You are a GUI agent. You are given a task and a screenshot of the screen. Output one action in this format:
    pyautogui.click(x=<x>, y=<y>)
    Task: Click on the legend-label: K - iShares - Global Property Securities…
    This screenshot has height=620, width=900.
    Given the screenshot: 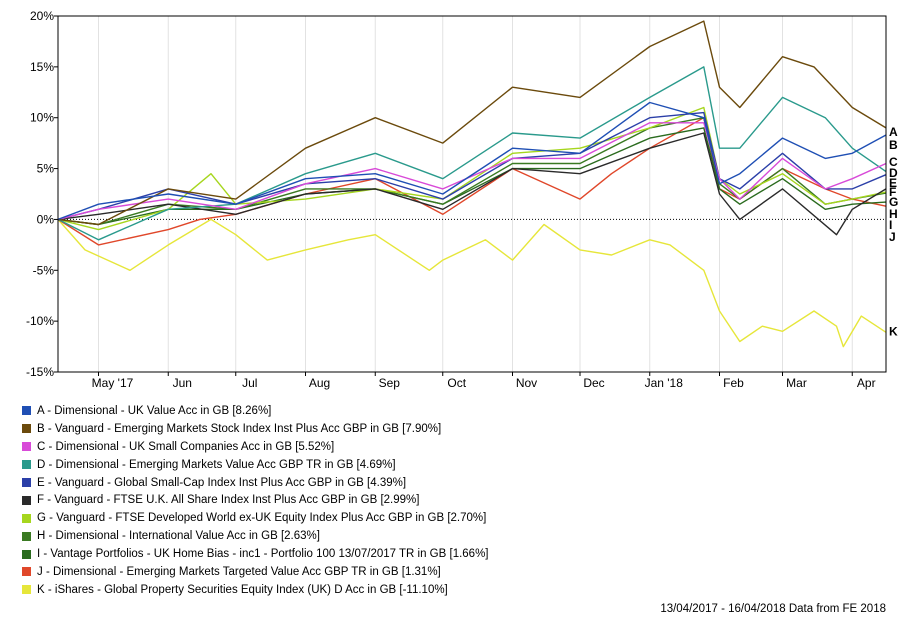 What is the action you would take?
    pyautogui.click(x=242, y=589)
    